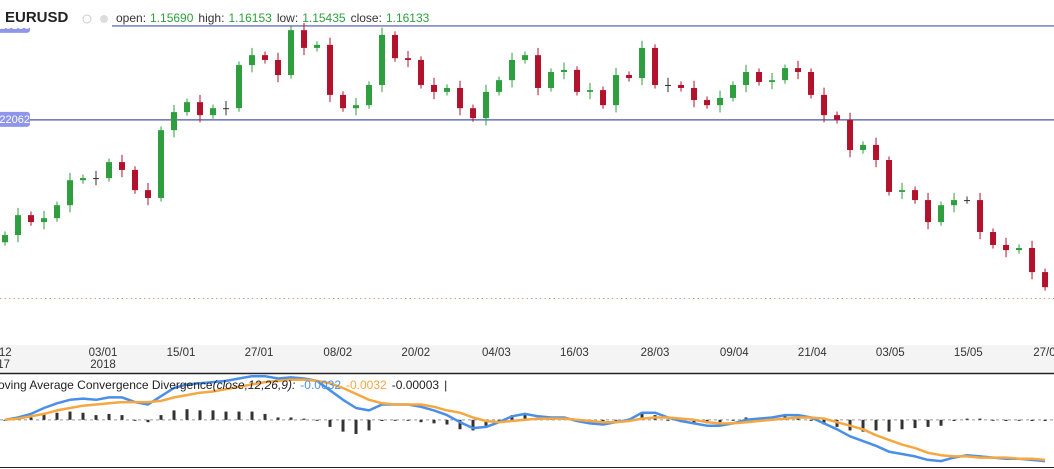  I want to click on ohlc-name: high:, so click(211, 18).